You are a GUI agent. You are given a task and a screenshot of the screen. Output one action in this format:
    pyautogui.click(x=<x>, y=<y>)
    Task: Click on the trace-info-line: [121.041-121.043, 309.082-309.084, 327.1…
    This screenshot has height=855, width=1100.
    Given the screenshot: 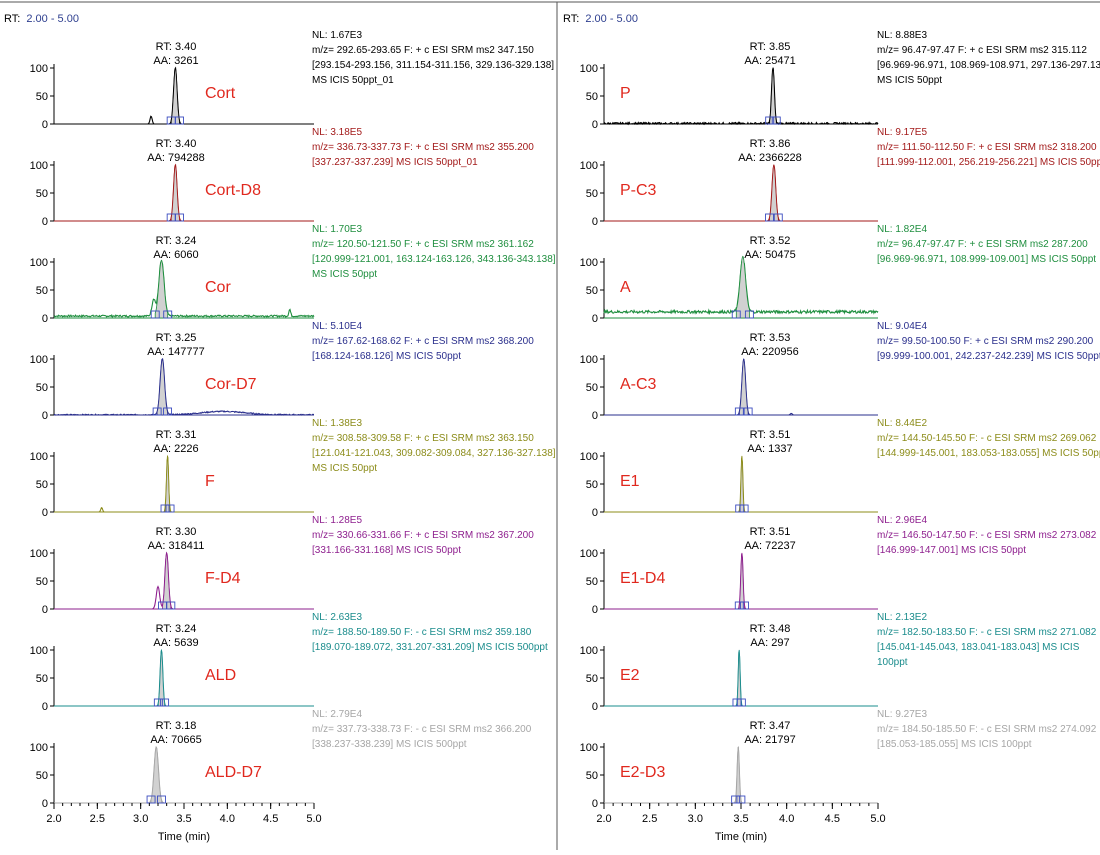 What is the action you would take?
    pyautogui.click(x=434, y=453)
    